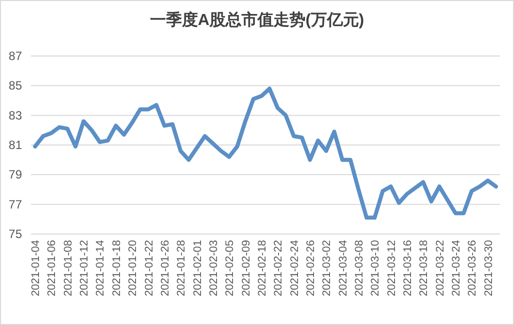  I want to click on x-tick-label: 2021-01-20, so click(133, 268).